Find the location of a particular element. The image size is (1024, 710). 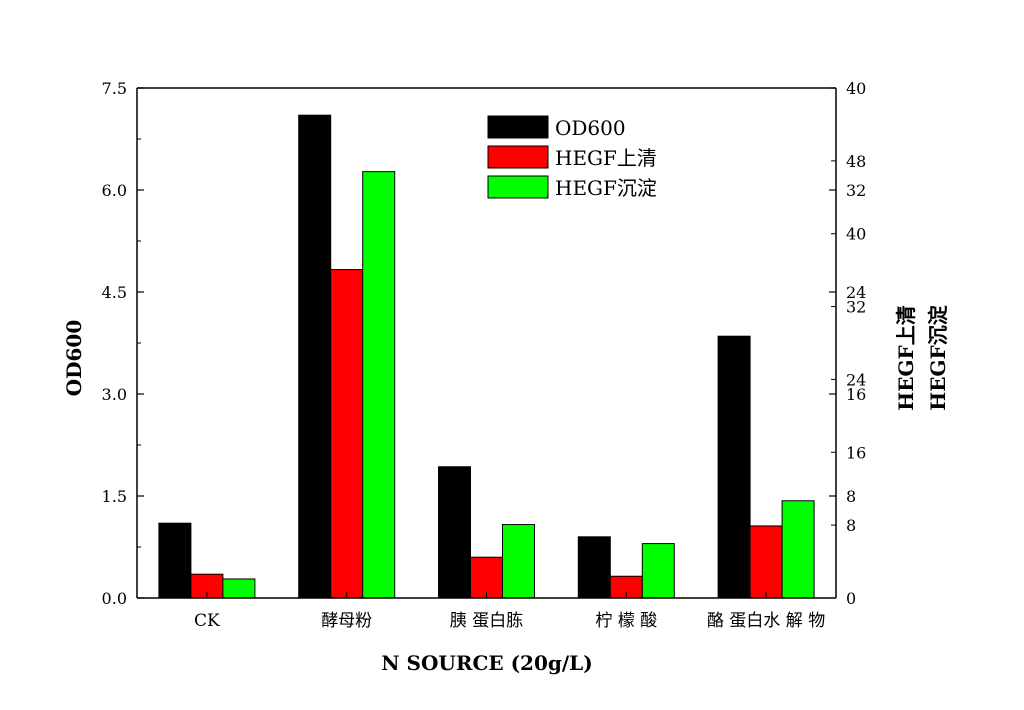

right2-tick-label-0: 0 is located at coordinates (851, 598).